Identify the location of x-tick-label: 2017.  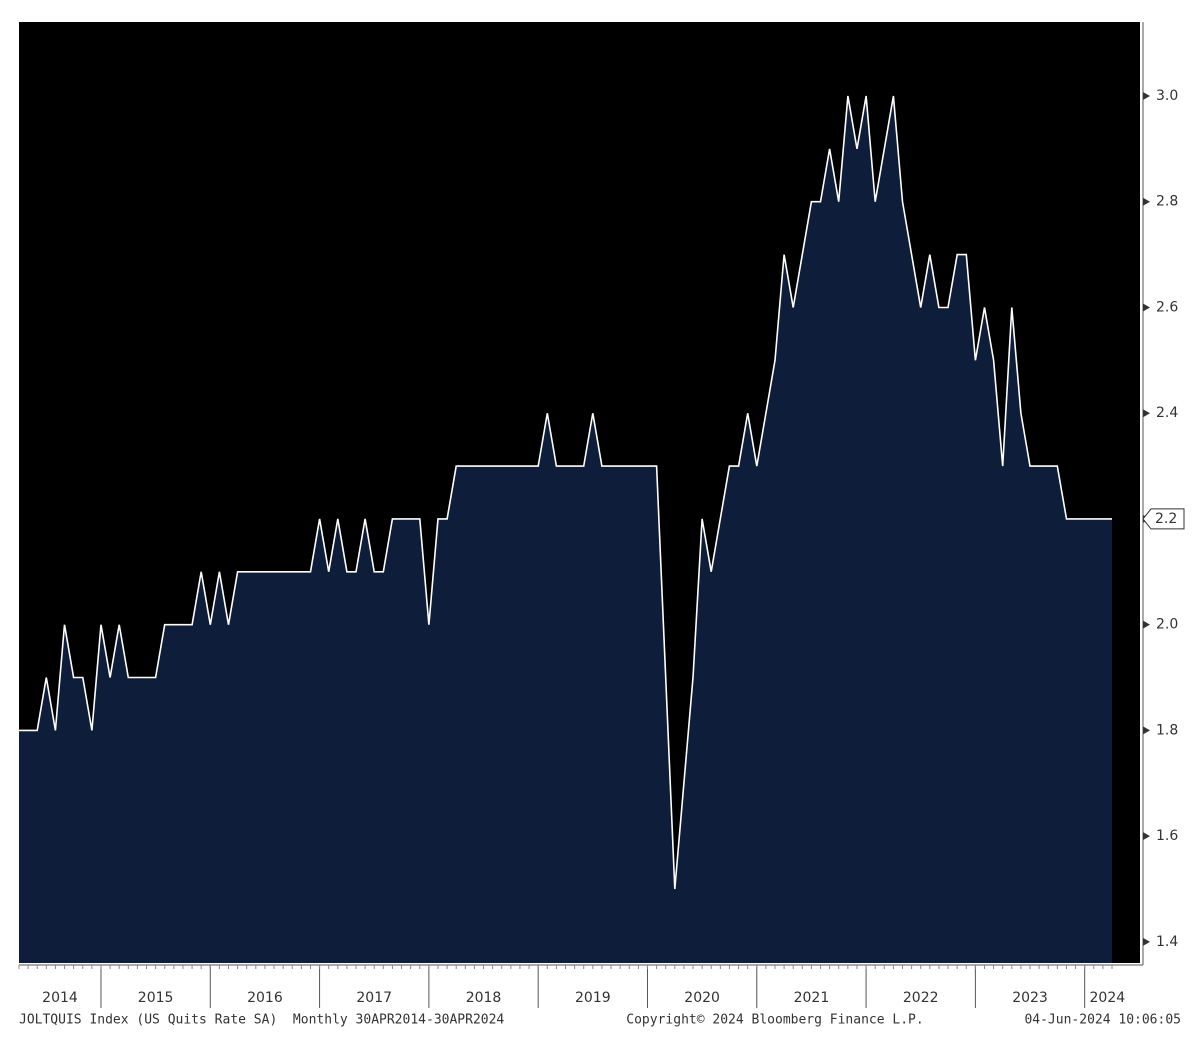
(374, 998).